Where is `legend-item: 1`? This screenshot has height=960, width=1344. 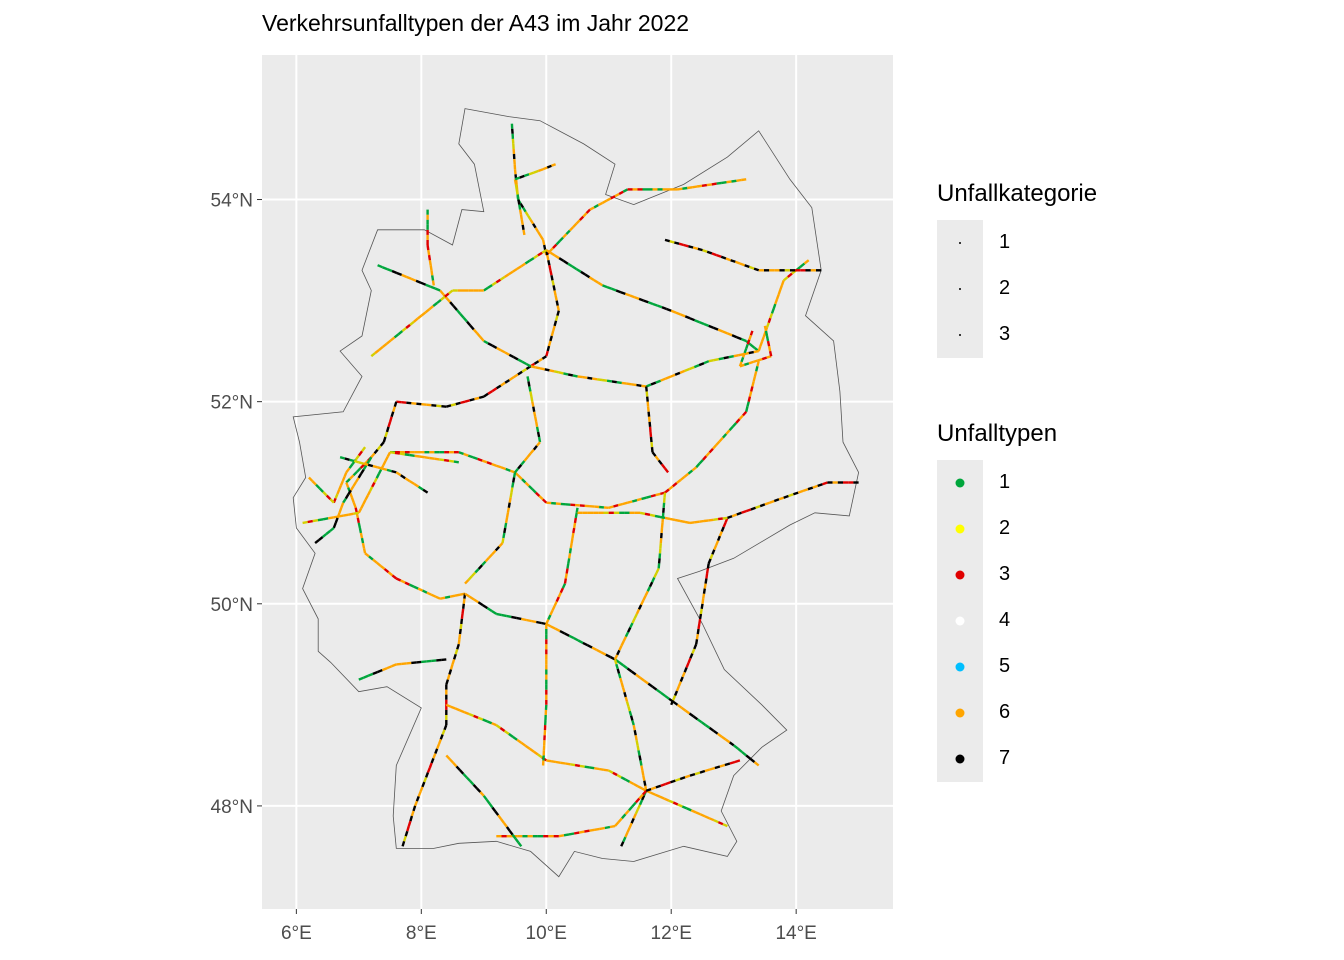 legend-item: 1 is located at coordinates (973, 483).